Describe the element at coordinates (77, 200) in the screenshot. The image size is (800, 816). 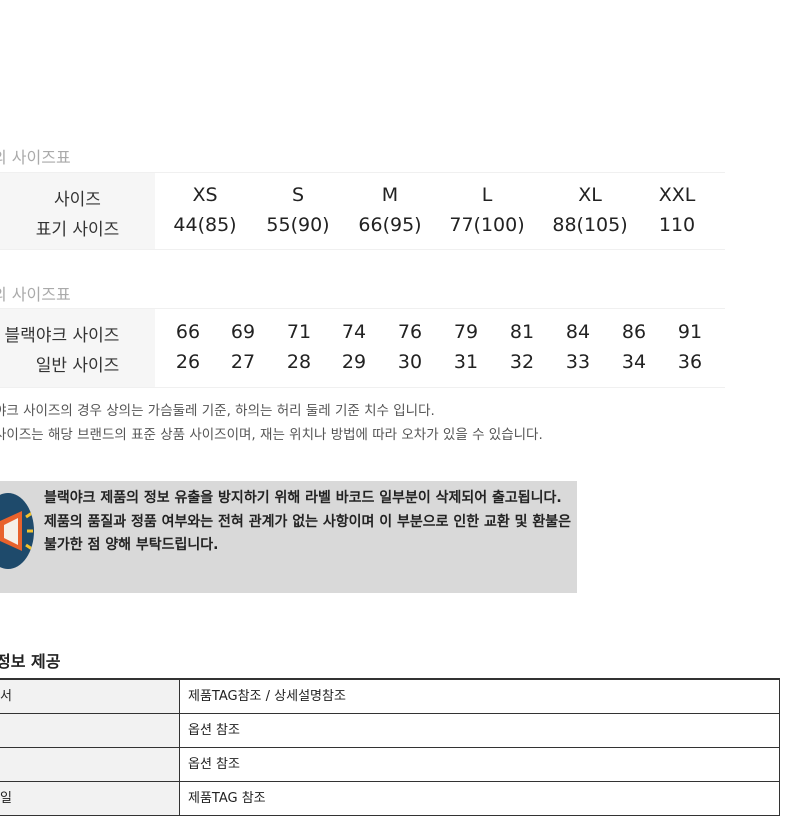
I see `row-label: 사이즈` at that location.